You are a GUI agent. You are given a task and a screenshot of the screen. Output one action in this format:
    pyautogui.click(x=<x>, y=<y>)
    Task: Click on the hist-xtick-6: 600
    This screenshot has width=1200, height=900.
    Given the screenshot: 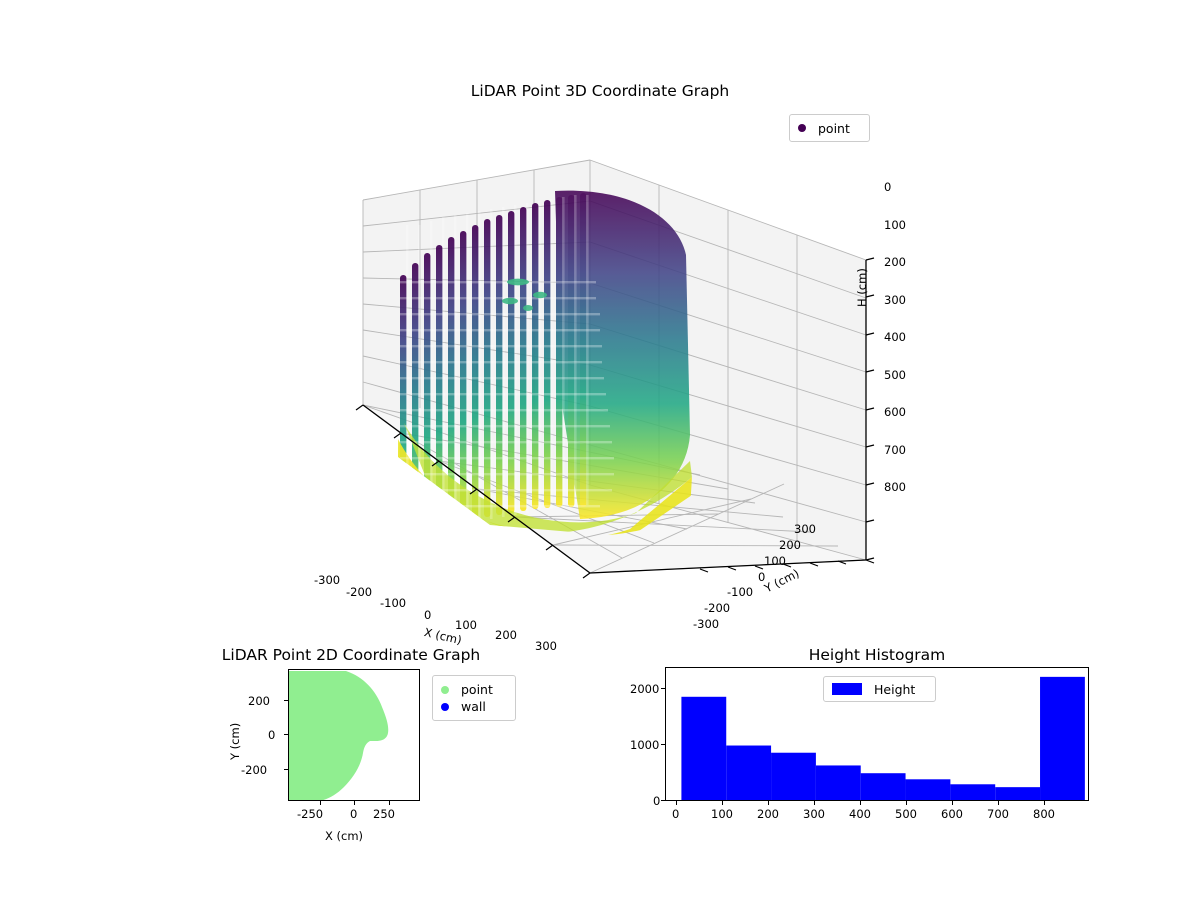 What is the action you would take?
    pyautogui.click(x=952, y=814)
    